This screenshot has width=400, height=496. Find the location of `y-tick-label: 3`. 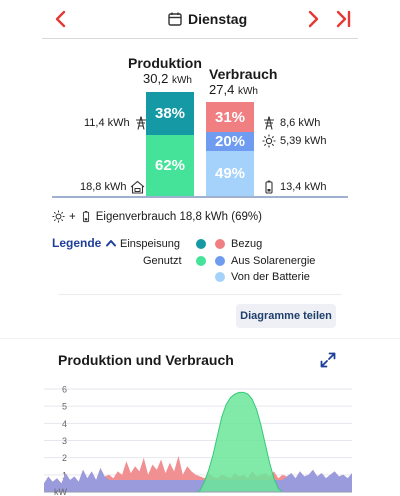

y-tick-label: 3 is located at coordinates (64, 441).